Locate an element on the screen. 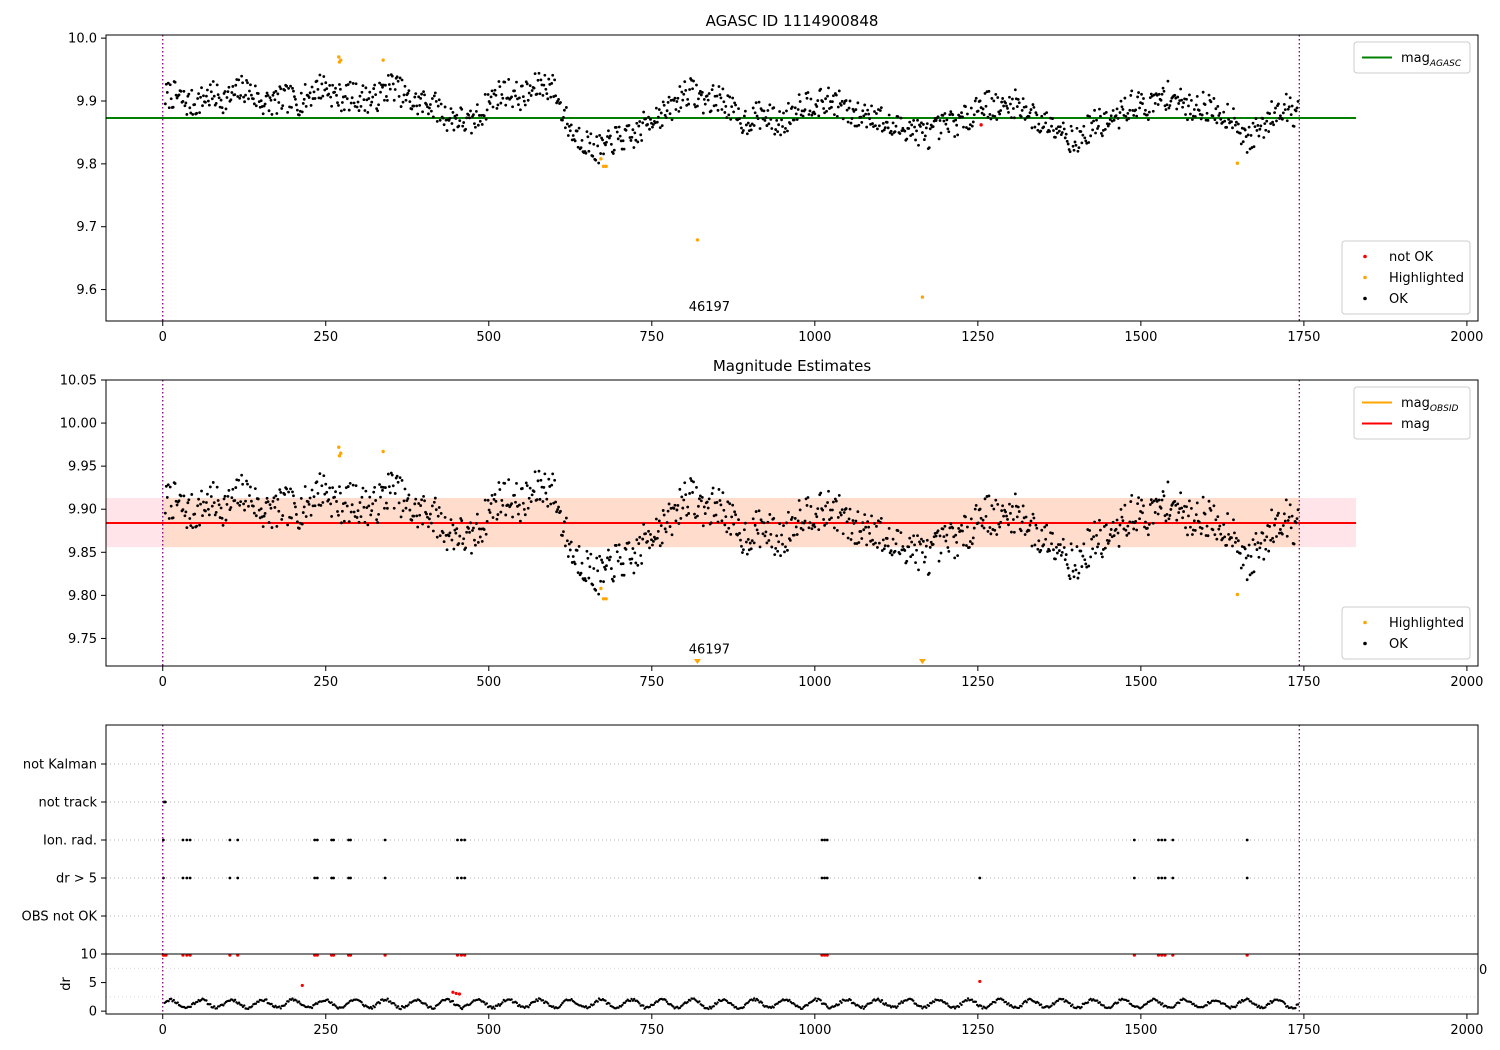 This screenshot has height=1050, width=1500. agasc-legend-bottom-label: not OK is located at coordinates (1411, 257).